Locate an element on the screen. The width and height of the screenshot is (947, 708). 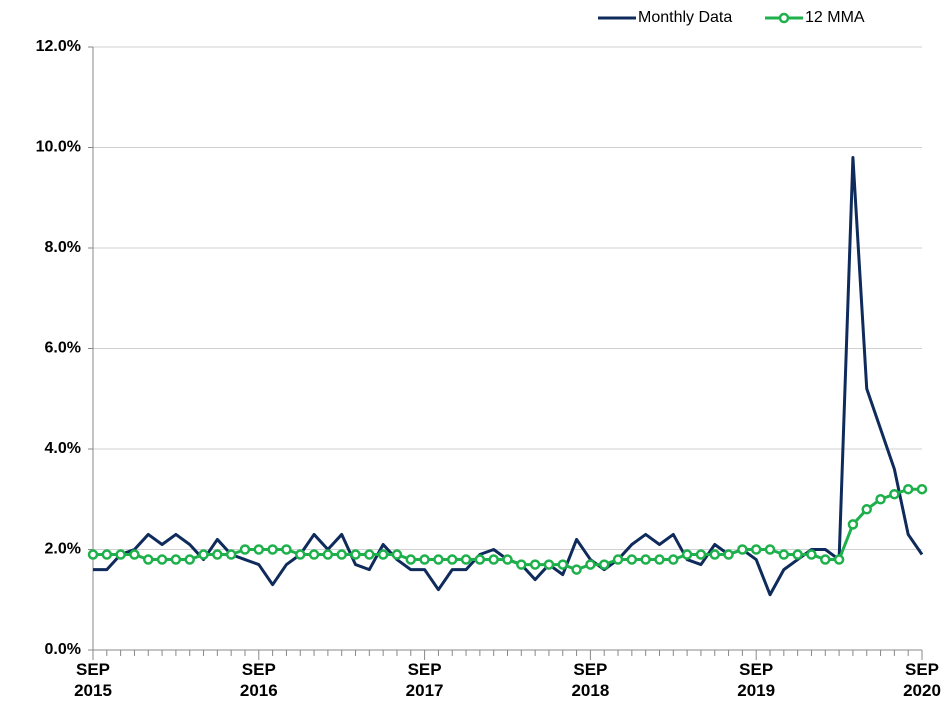
y-tick-label: 2.0% is located at coordinates (63, 549).